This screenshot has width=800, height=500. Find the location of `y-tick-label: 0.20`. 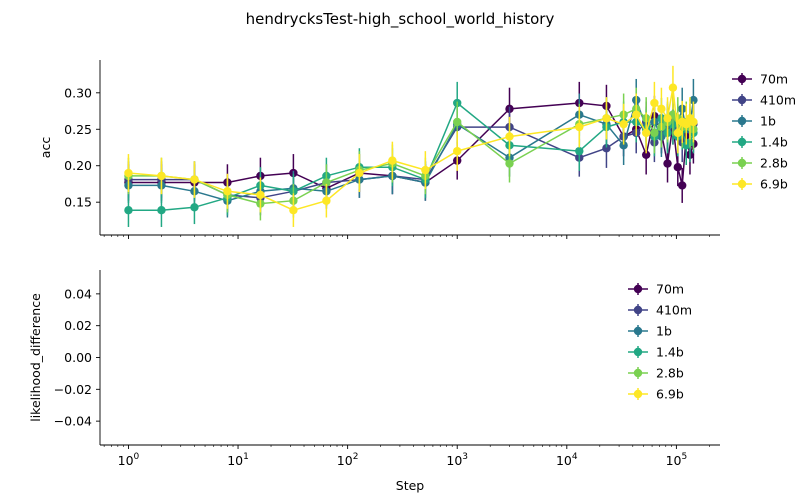

y-tick-label: 0.20 is located at coordinates (78, 165).